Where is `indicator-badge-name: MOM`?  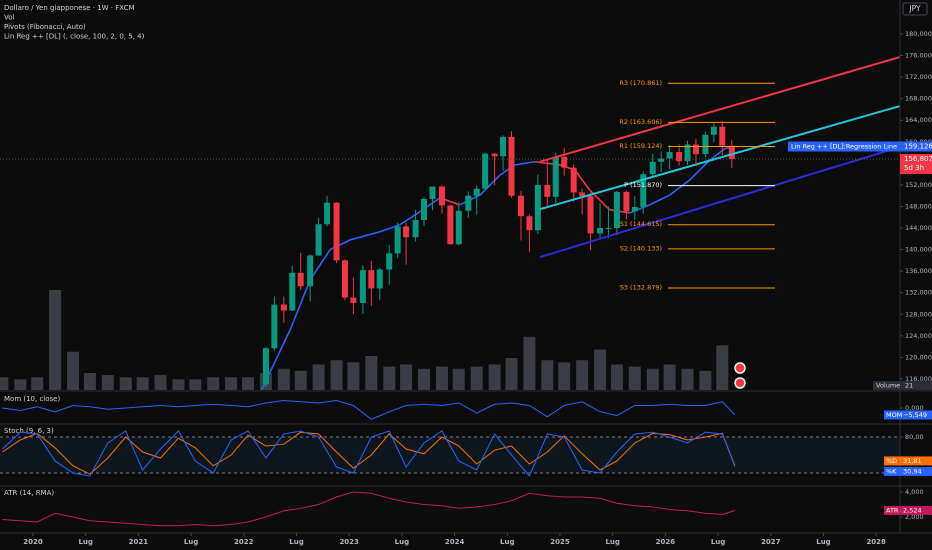
indicator-badge-name: MOM is located at coordinates (894, 415).